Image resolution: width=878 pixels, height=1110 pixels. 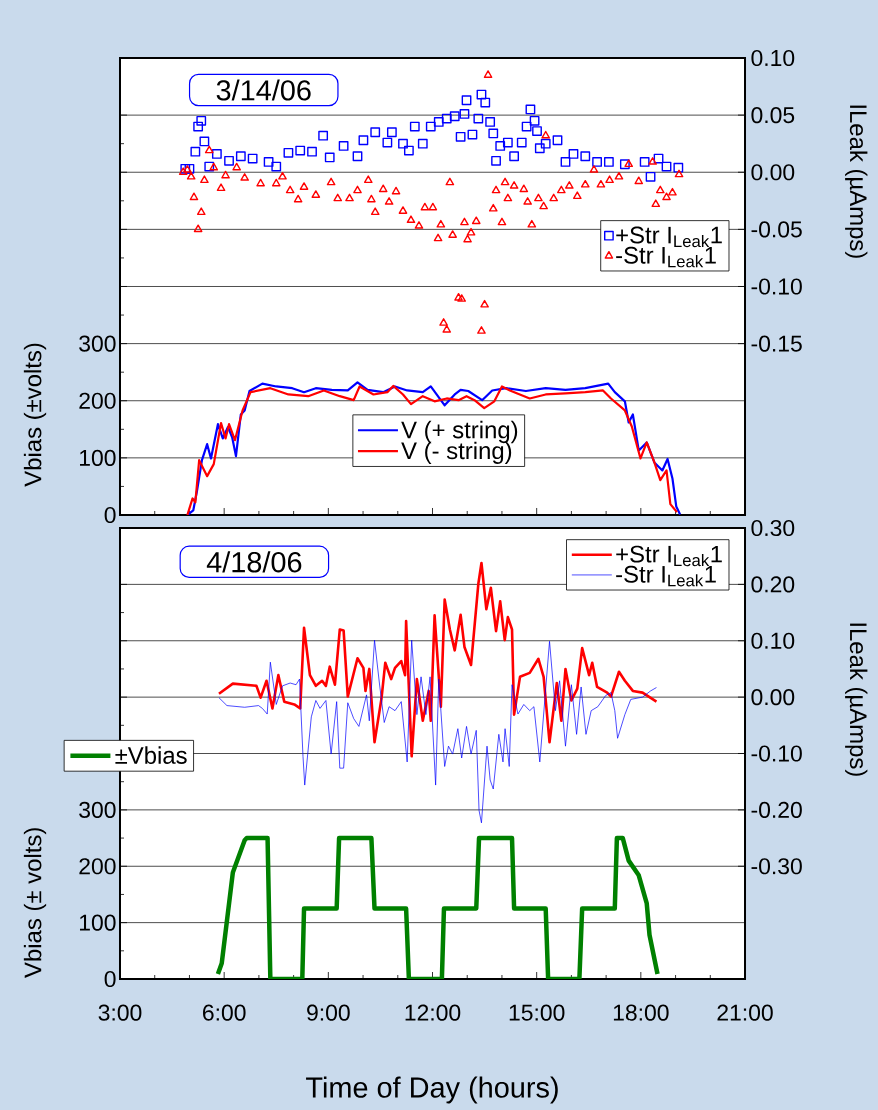 I want to click on x-tick-label: 12:00, so click(x=433, y=1012).